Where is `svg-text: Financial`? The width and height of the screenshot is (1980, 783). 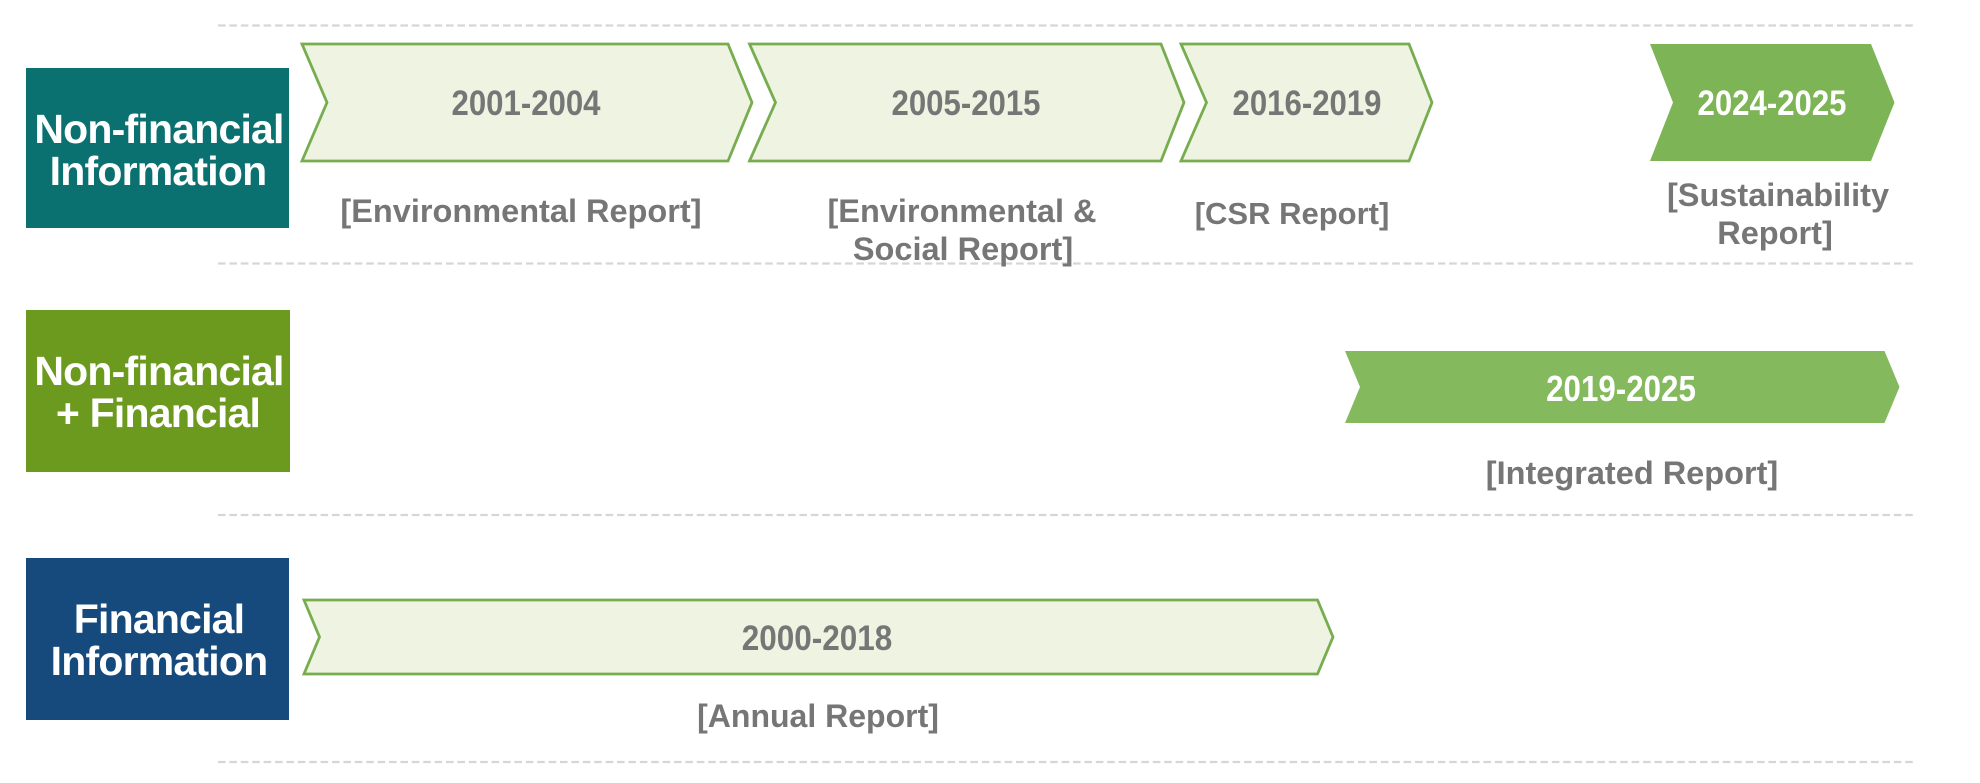 svg-text: Financial is located at coordinates (159, 619).